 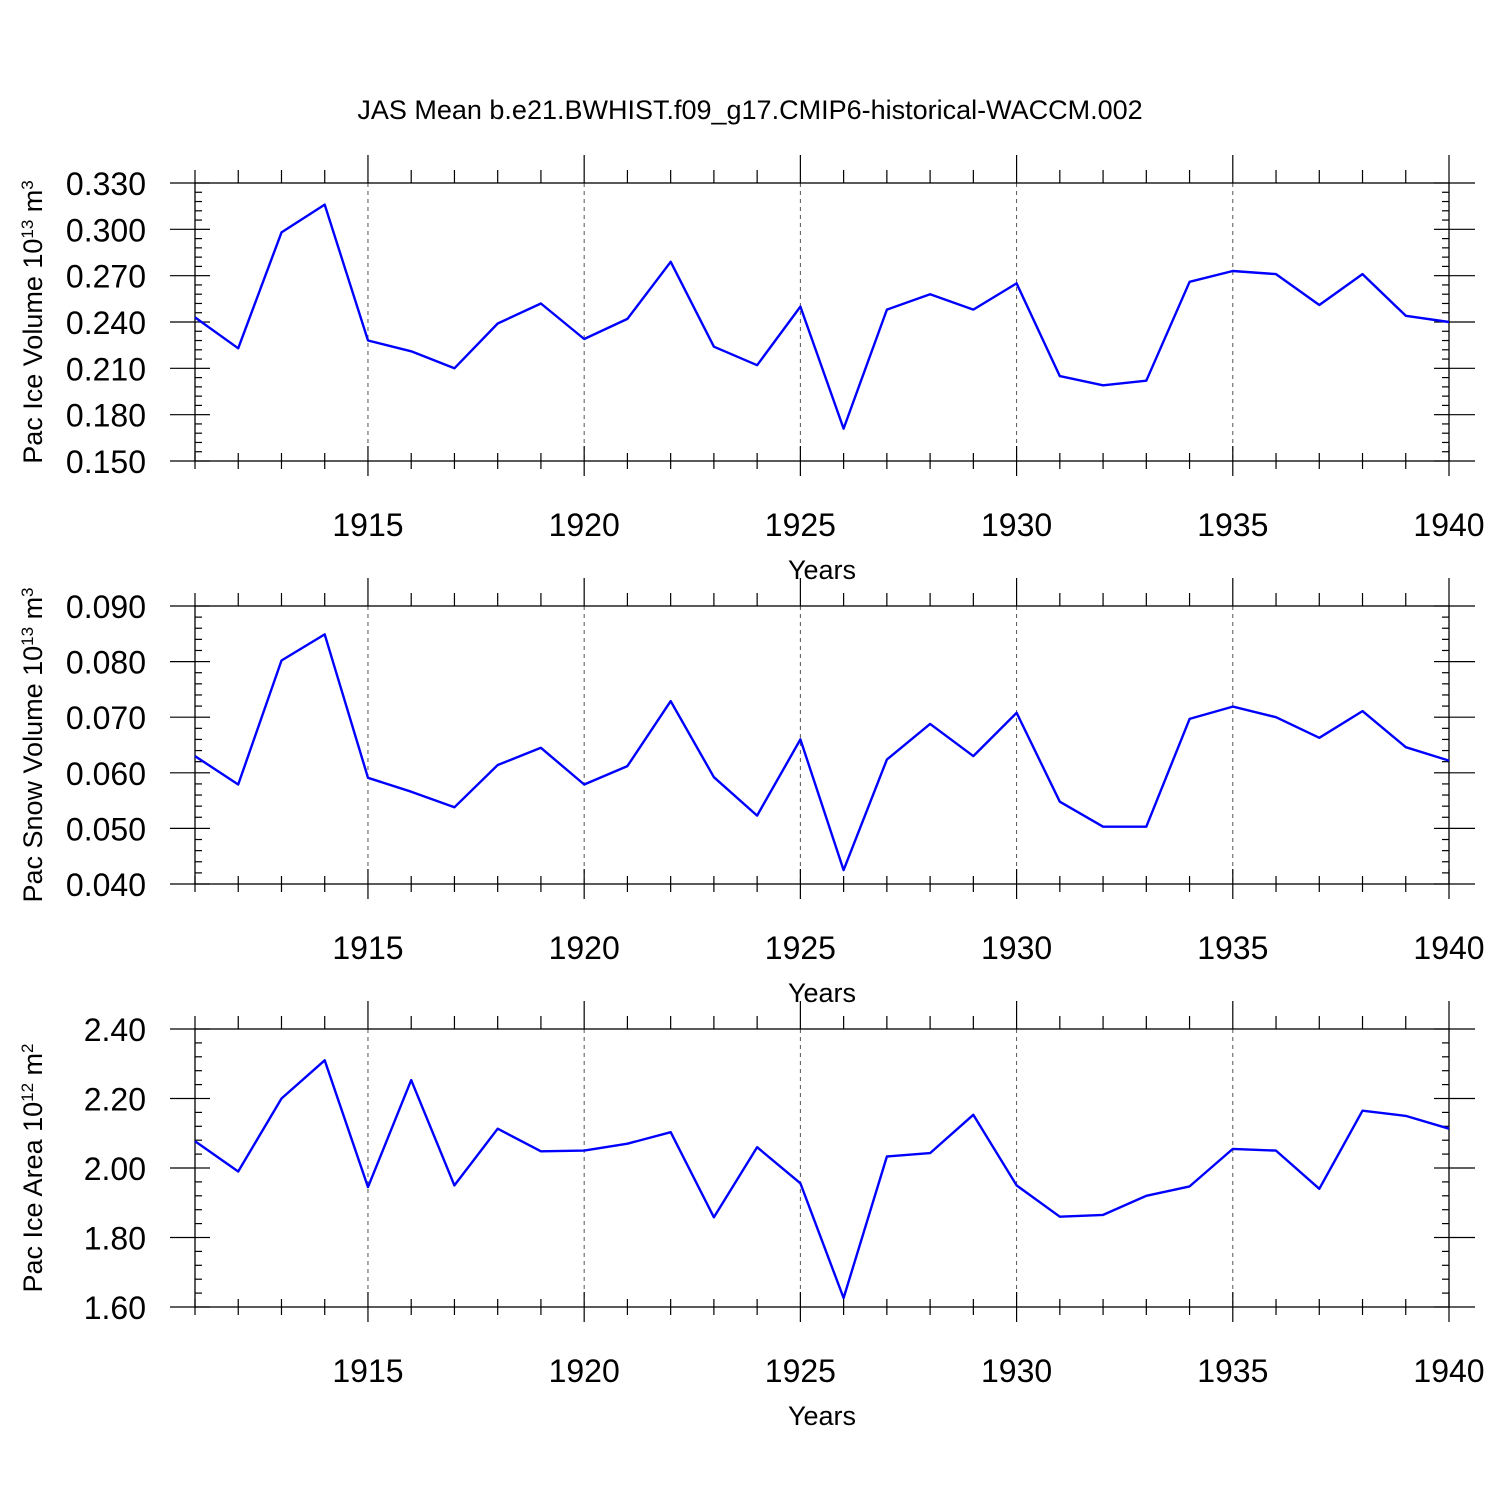 I want to click on y-tick-label: 0.050, so click(x=106, y=829).